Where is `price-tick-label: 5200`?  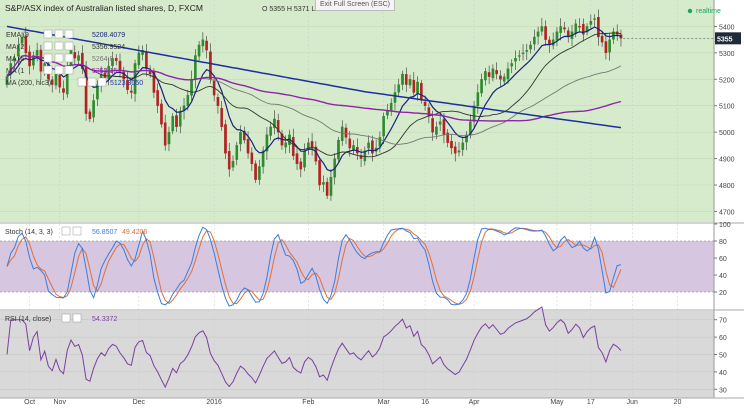
price-tick-label: 5200 is located at coordinates (727, 80).